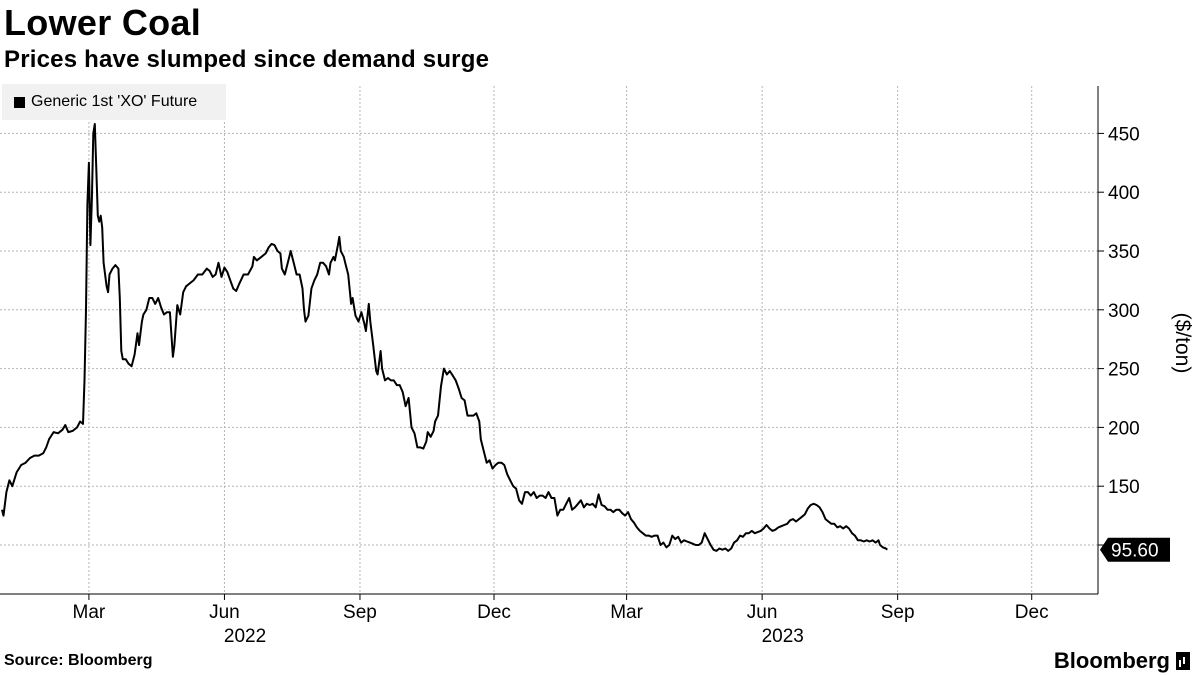  I want to click on y-axis-title: ($/ton), so click(1182, 343).